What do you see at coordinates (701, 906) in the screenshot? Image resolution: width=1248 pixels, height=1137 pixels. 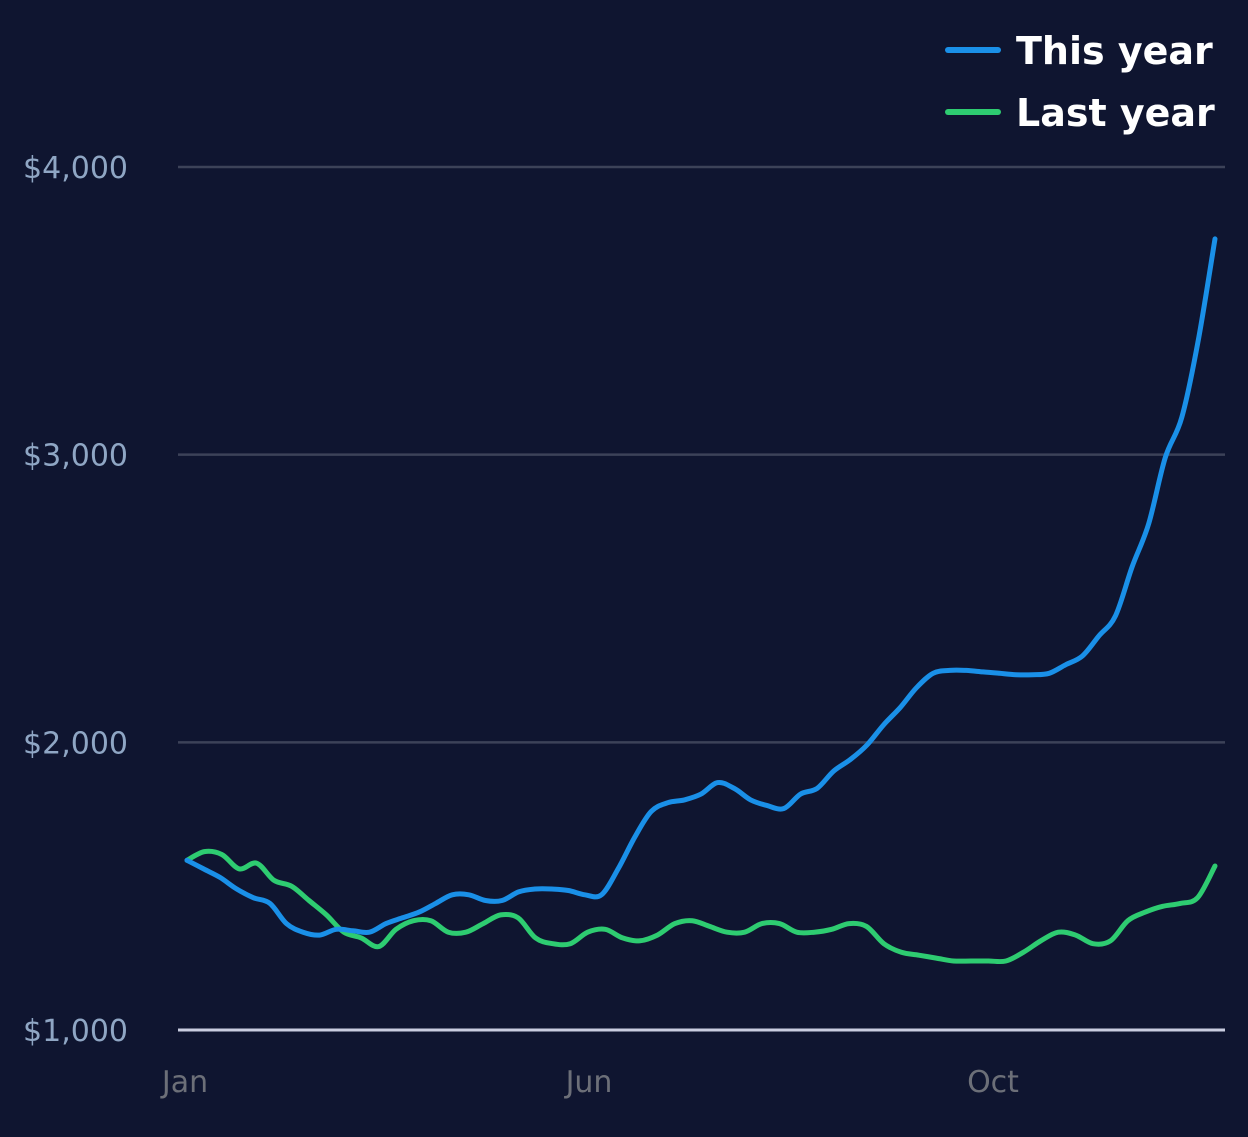 I see `series-line-last-year` at bounding box center [701, 906].